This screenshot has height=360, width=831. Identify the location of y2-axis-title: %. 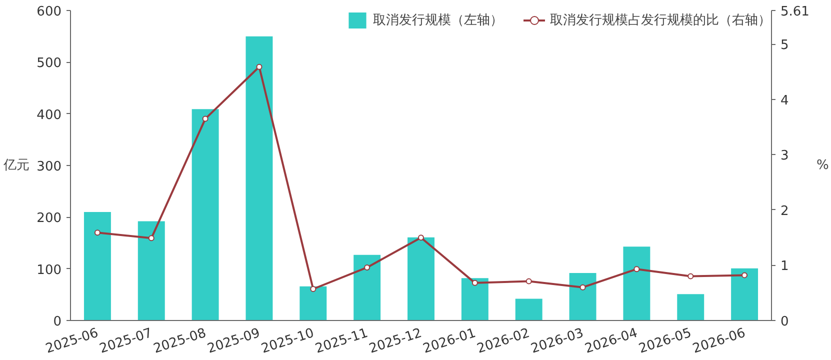
(822, 165).